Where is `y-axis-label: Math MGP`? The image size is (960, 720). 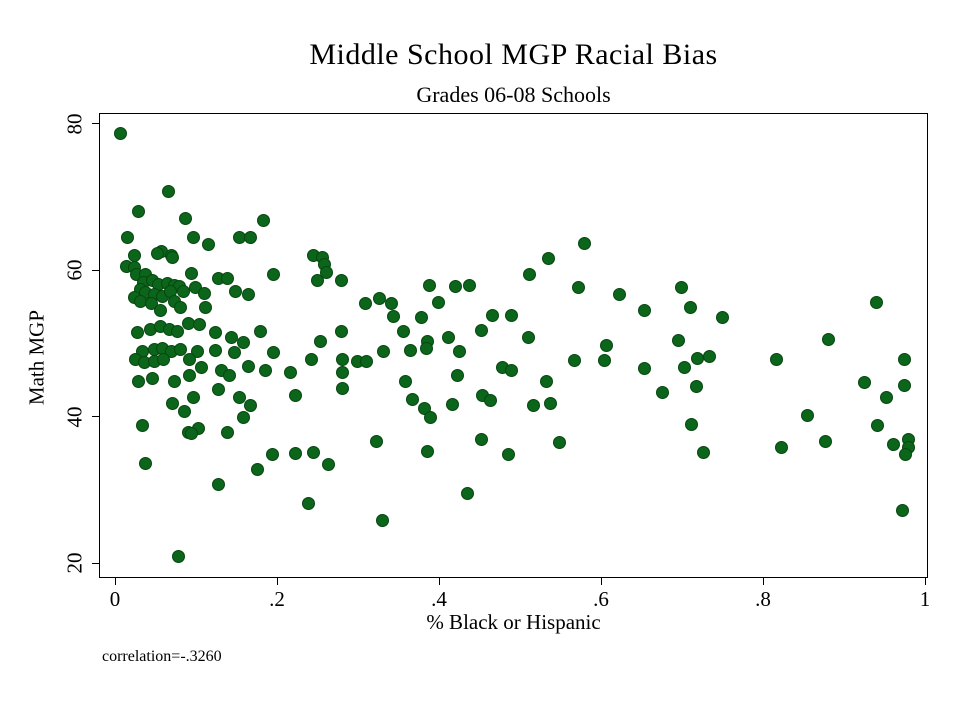 y-axis-label: Math MGP is located at coordinates (36, 357).